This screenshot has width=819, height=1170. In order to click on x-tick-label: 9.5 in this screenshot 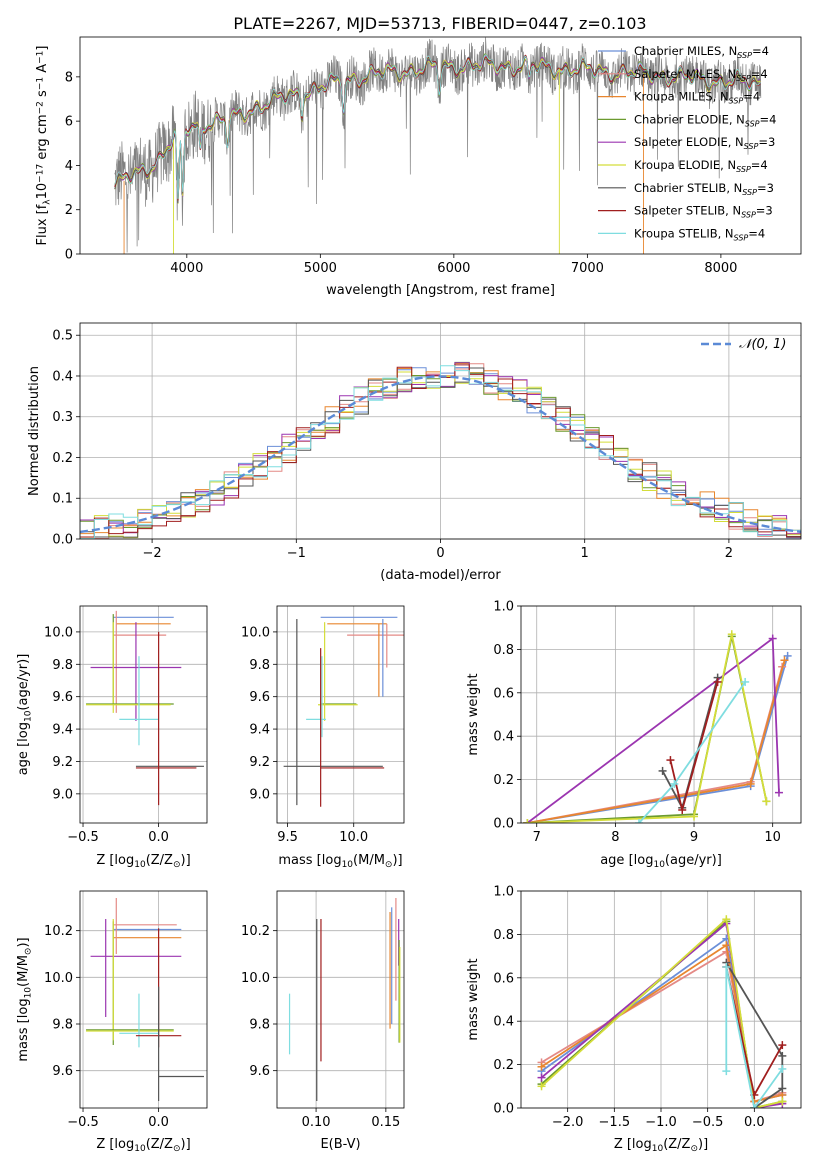, I will do `click(287, 837)`.